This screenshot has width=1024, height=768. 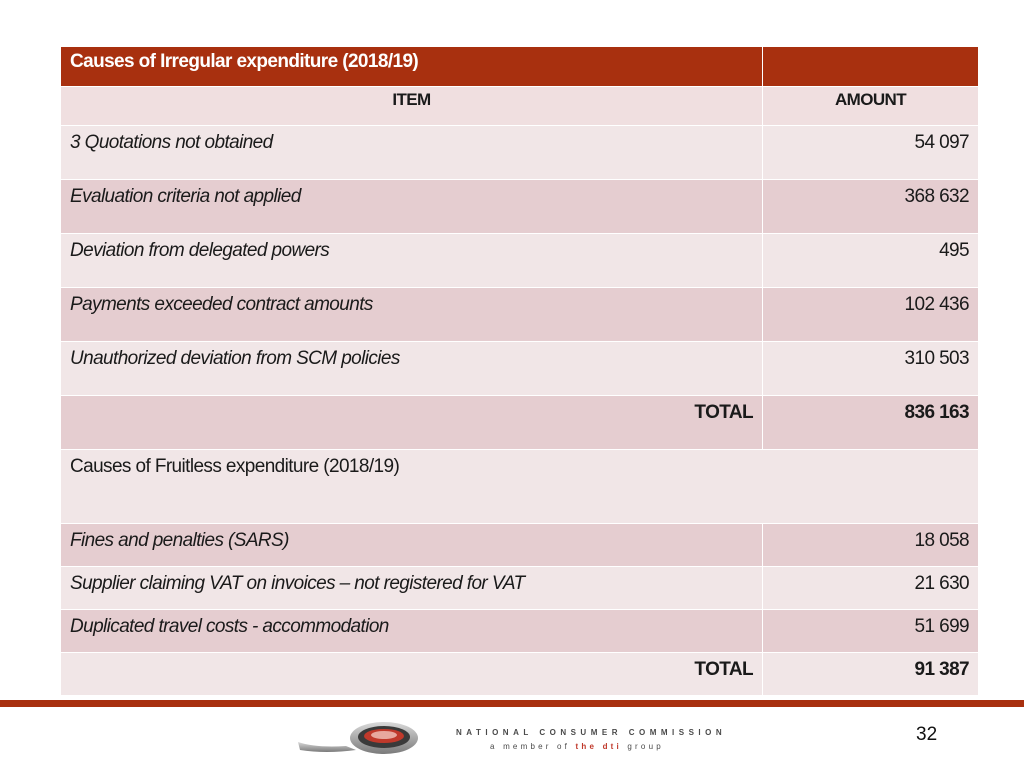 I want to click on table-row: Evaluation criteria not applied 368 632, so click(x=519, y=206).